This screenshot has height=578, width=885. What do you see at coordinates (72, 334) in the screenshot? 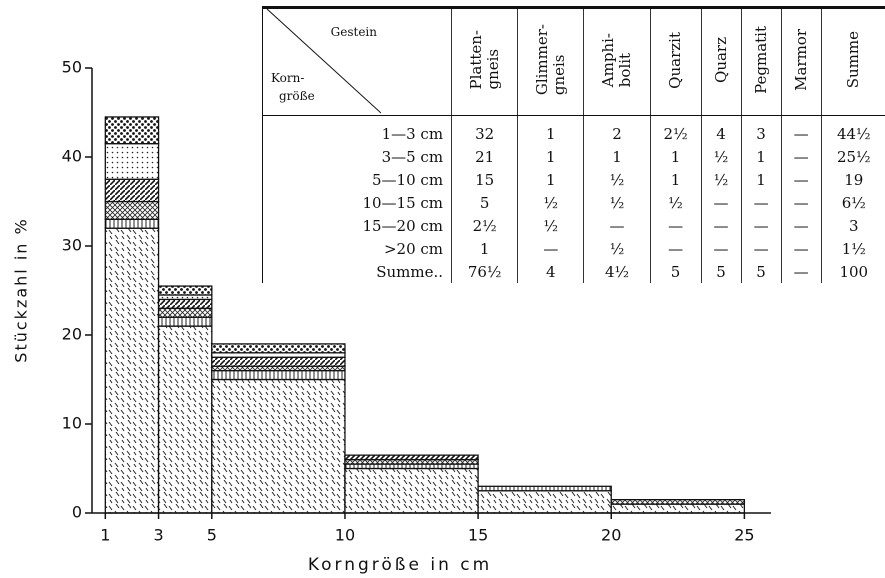
I see `y-tick-label: 20` at bounding box center [72, 334].